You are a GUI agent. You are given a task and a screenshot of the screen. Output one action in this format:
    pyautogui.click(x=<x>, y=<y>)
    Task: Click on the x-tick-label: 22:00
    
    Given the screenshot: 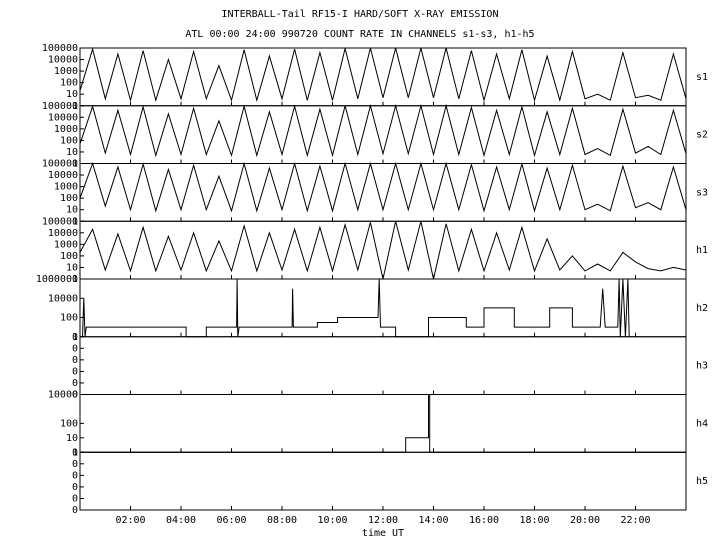 What is the action you would take?
    pyautogui.click(x=635, y=520)
    